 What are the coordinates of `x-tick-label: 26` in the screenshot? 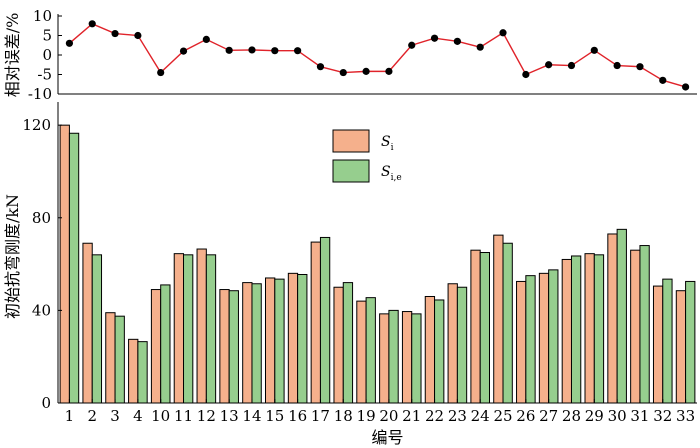 It's located at (525, 416).